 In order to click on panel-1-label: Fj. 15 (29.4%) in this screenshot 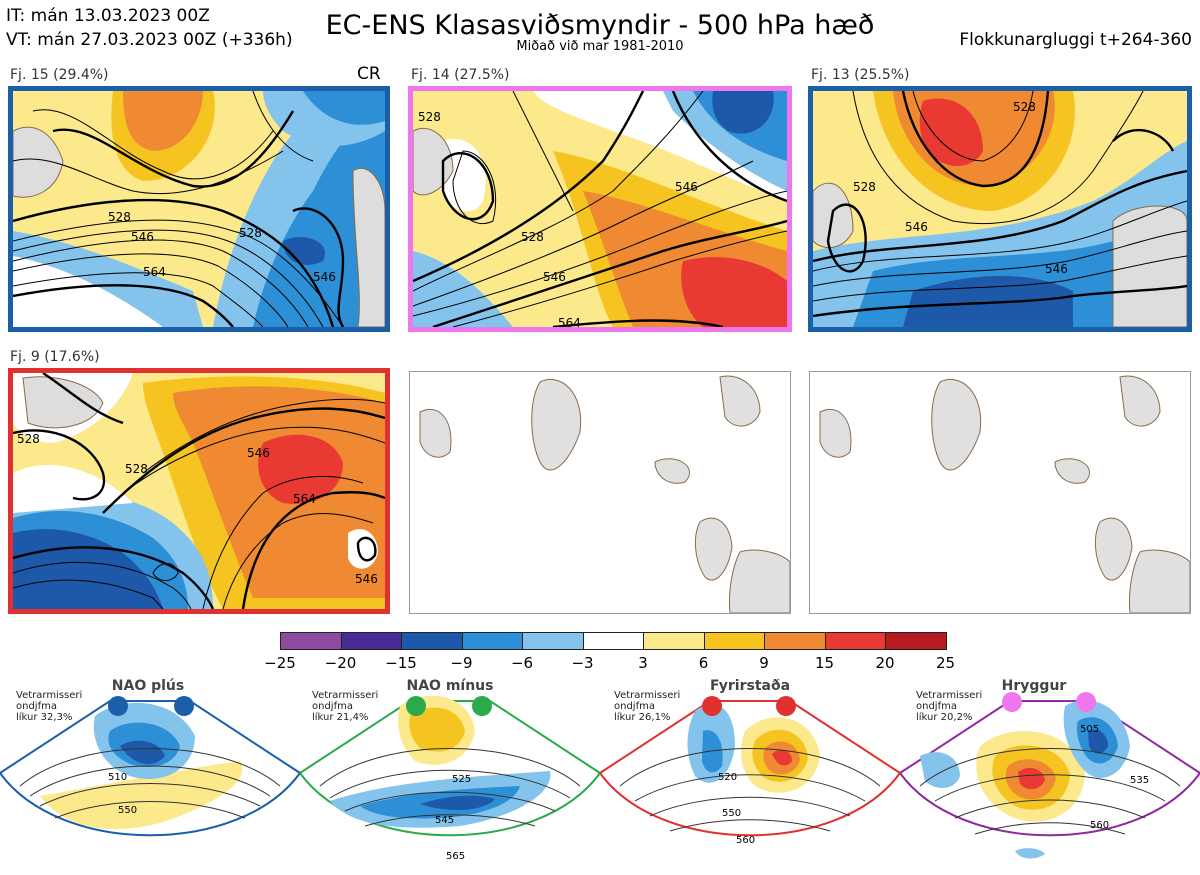, I will do `click(59, 75)`.